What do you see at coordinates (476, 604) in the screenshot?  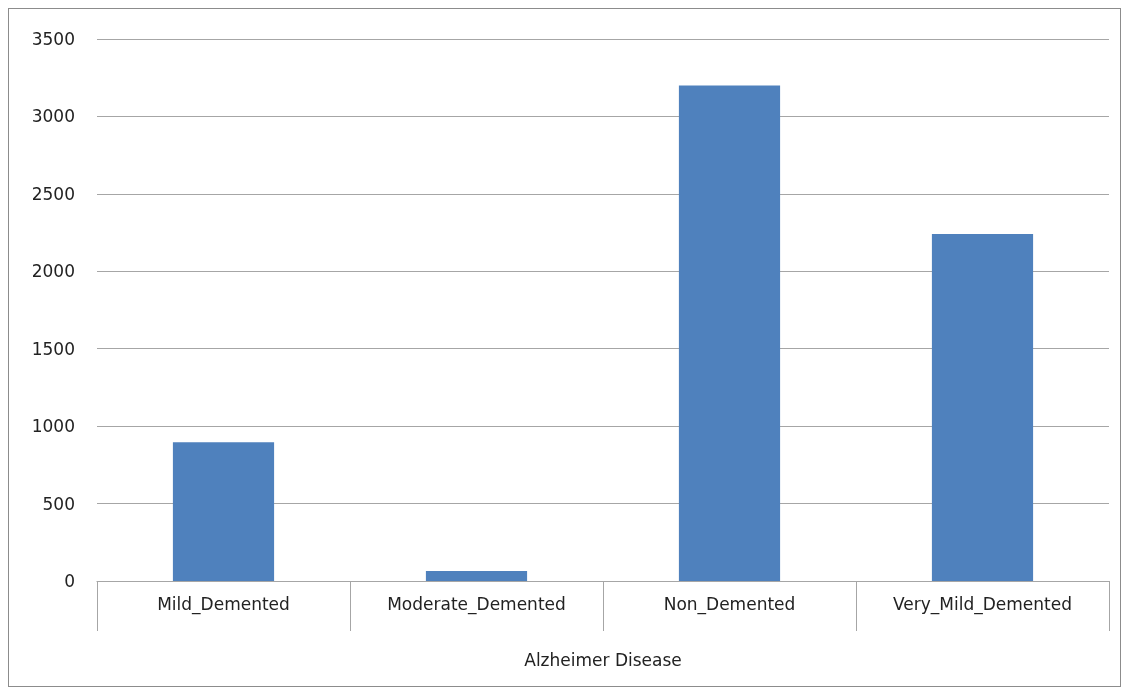 I see `x-tick-label: Moderate_Demented` at bounding box center [476, 604].